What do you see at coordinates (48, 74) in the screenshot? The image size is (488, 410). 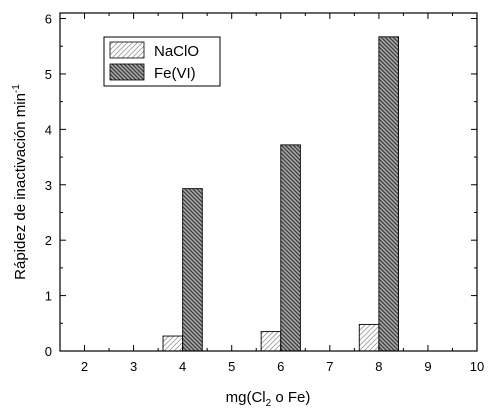 I see `y-tick-label: 5` at bounding box center [48, 74].